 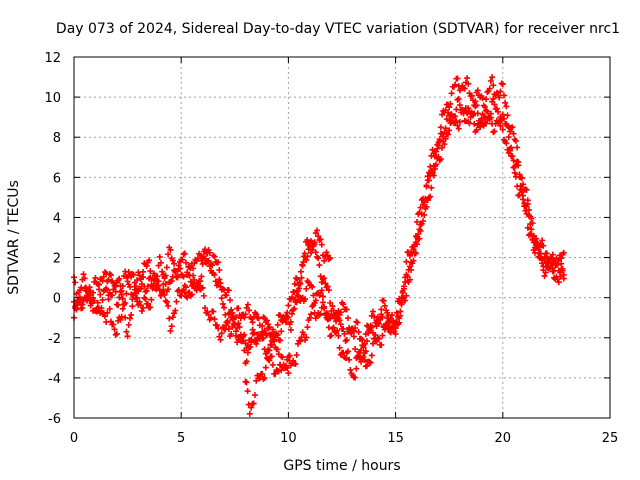 What do you see at coordinates (57, 259) in the screenshot?
I see `y-tick-label: 2` at bounding box center [57, 259].